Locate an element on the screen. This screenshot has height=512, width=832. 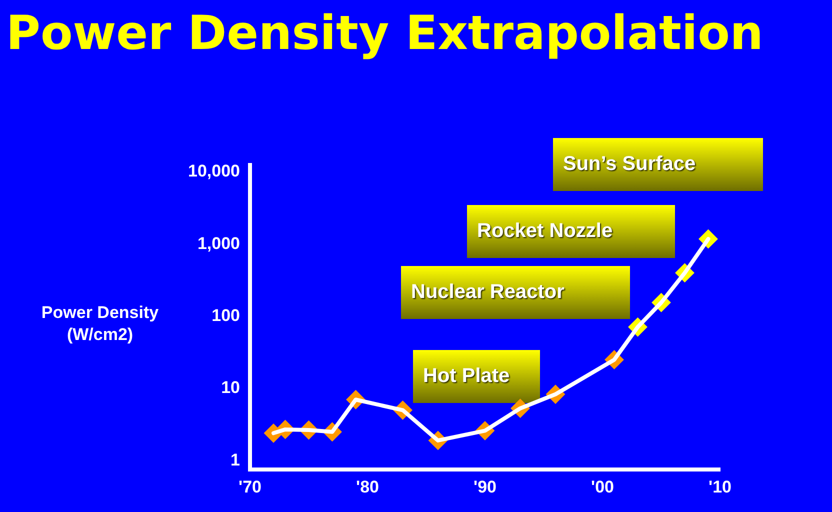
y-tick-label: 100 is located at coordinates (226, 315).